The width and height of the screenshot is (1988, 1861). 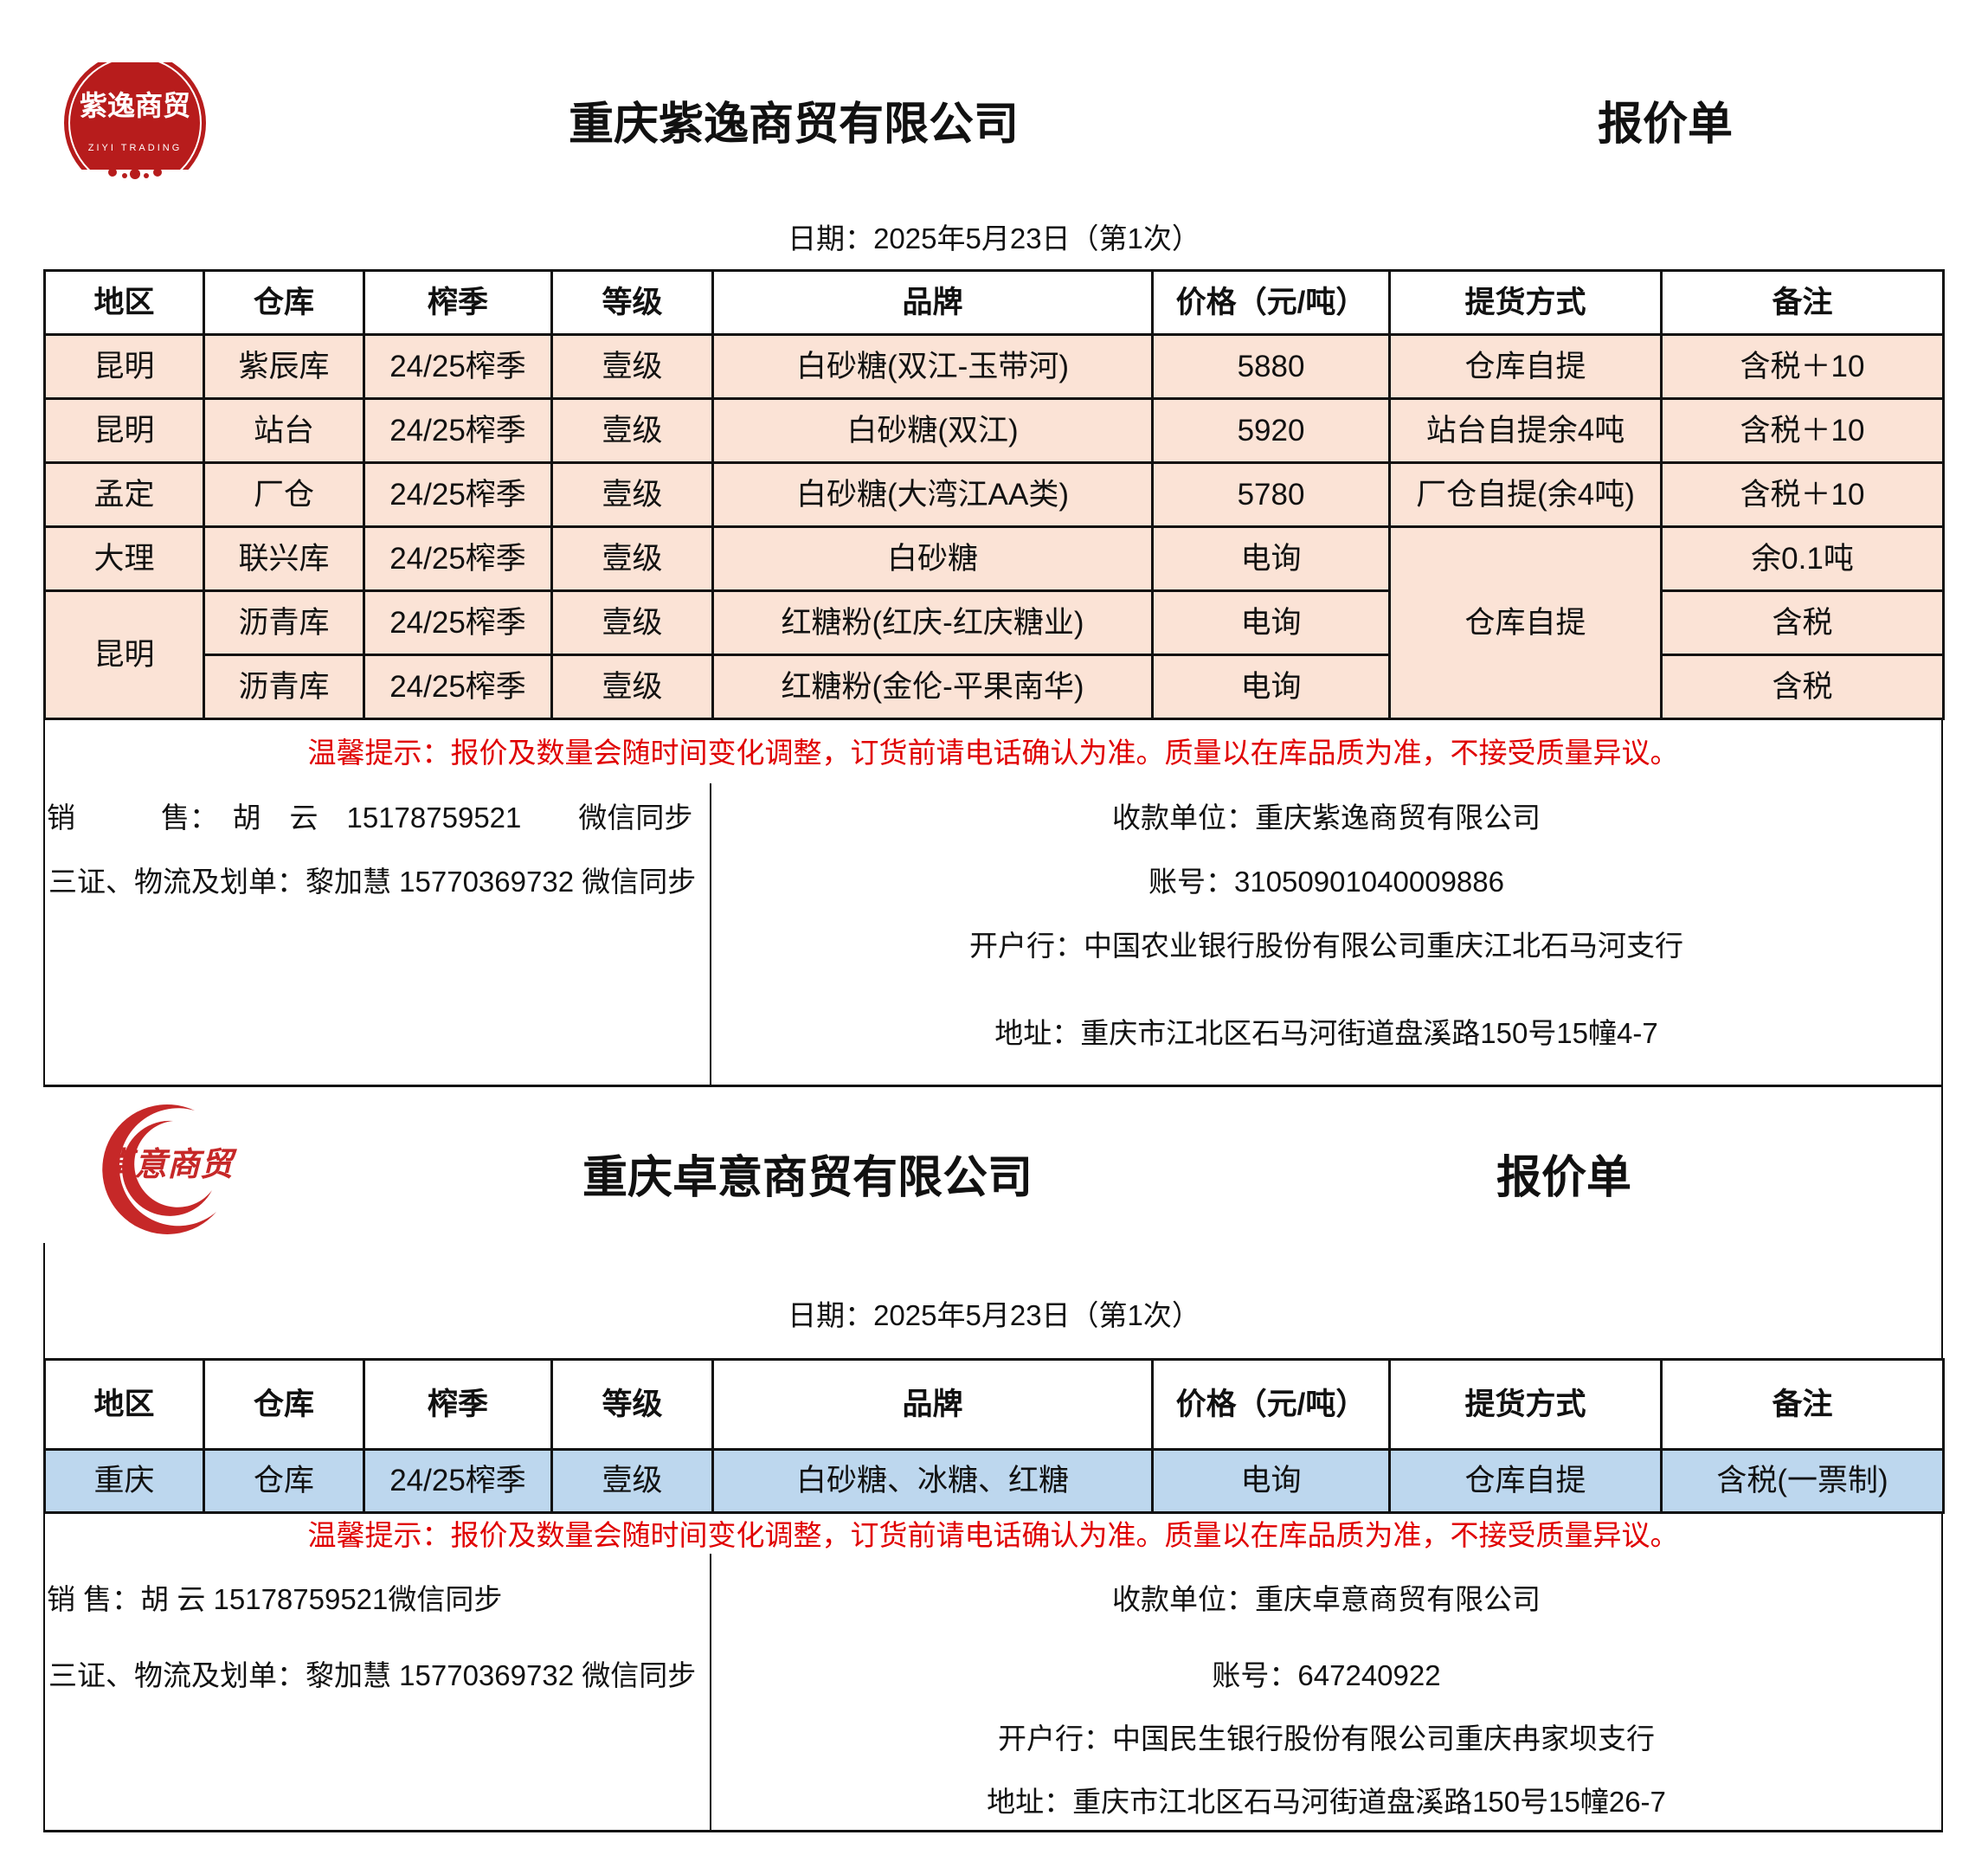 What do you see at coordinates (370, 818) in the screenshot?
I see `sales-contact: 销 售： 胡 云 15178759521 微信同步` at bounding box center [370, 818].